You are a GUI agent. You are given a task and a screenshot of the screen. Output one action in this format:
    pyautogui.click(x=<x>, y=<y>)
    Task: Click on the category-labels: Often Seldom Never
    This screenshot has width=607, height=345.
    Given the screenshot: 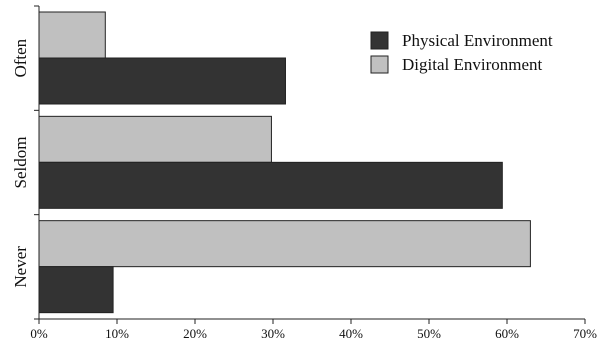 What is the action you would take?
    pyautogui.click(x=20, y=162)
    